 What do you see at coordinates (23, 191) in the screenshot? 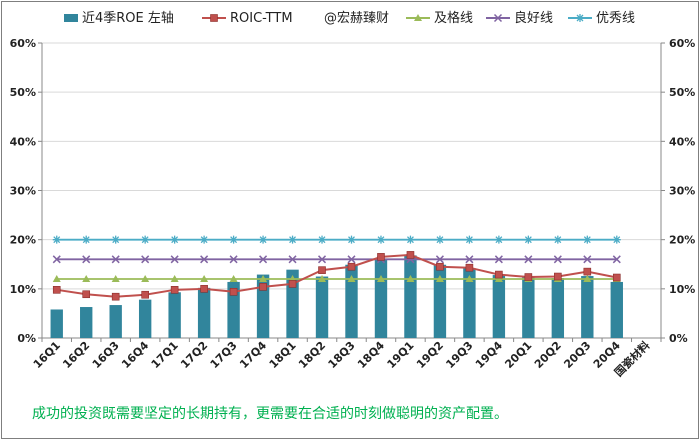
I see `y-tick-label-left: 30%` at bounding box center [23, 191].